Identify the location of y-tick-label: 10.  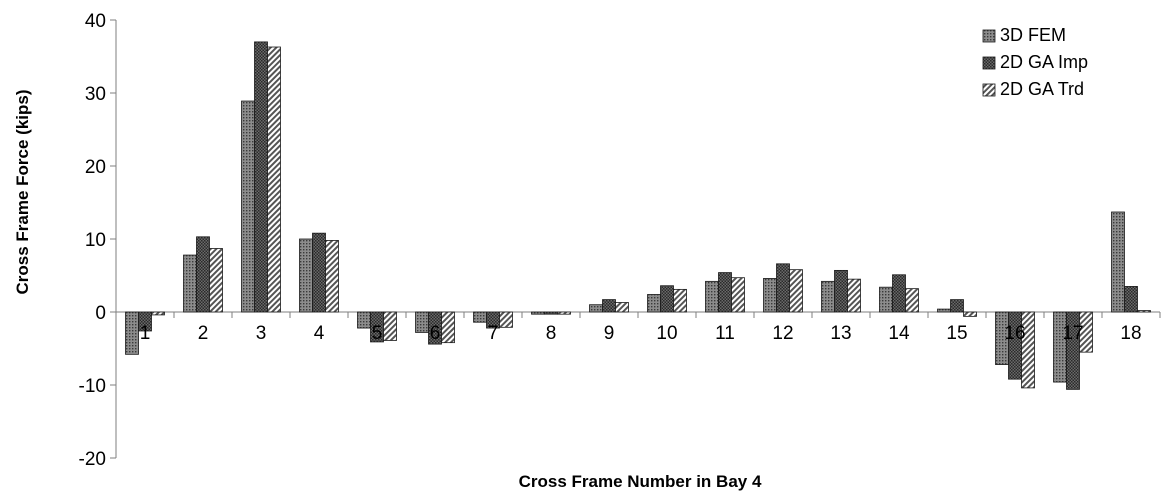
(95, 240).